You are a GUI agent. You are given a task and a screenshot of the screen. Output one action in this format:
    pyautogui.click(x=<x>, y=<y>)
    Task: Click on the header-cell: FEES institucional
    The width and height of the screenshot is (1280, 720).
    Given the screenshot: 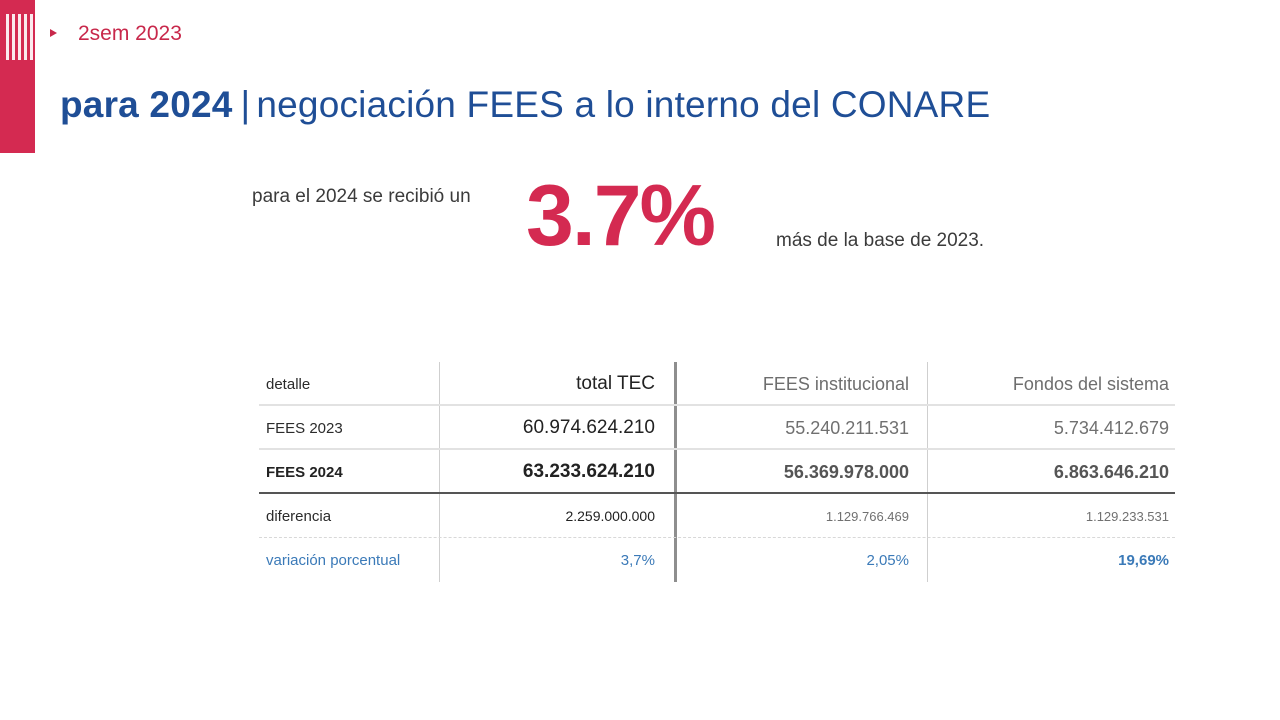 What is the action you would take?
    pyautogui.click(x=800, y=384)
    